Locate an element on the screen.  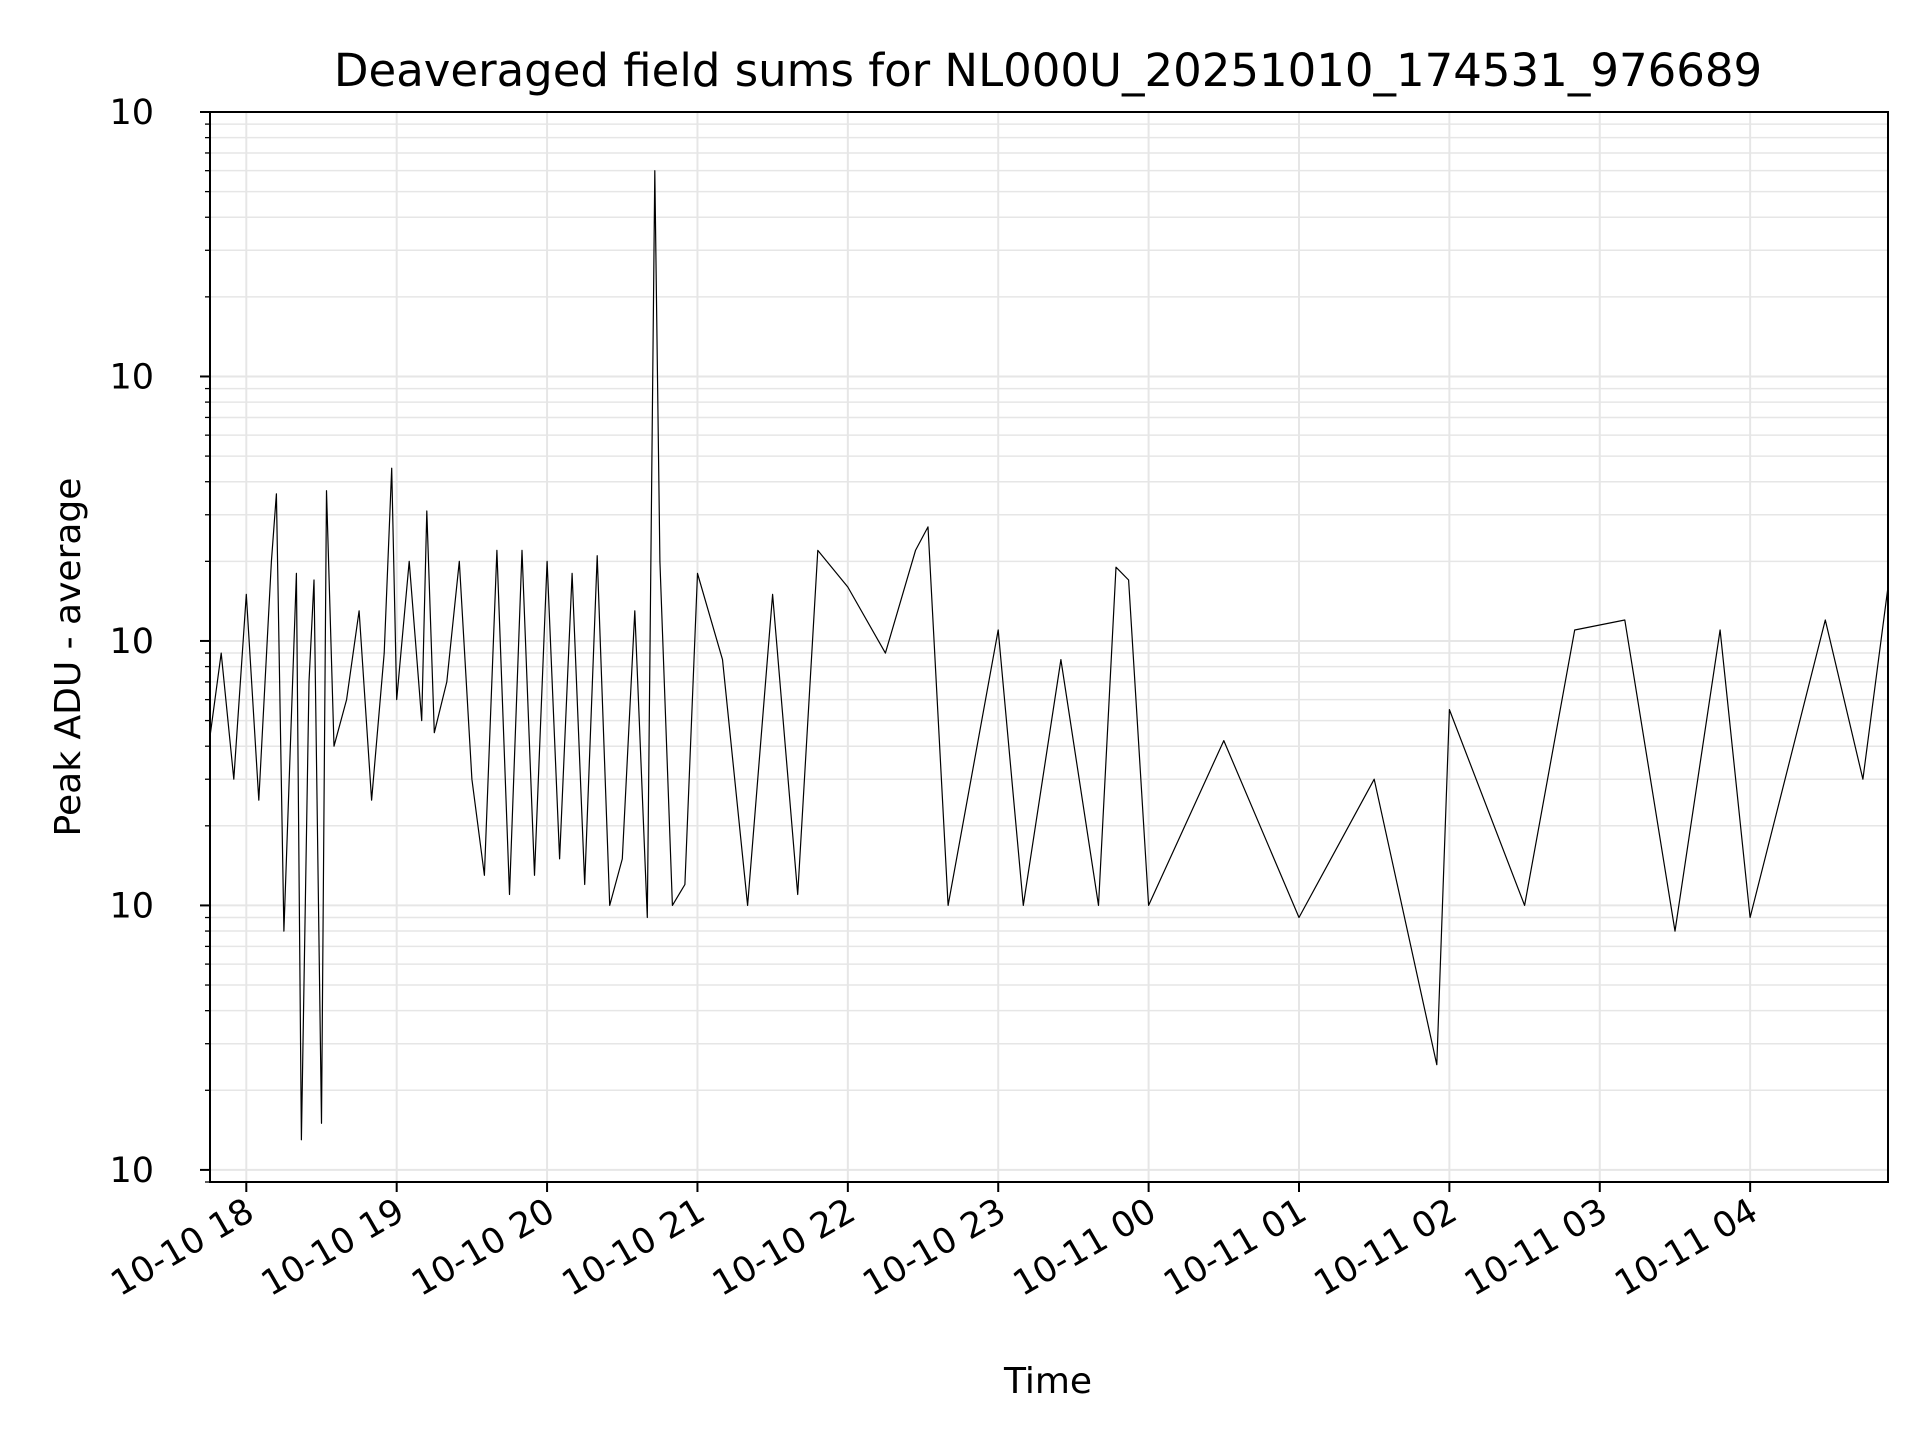
y-axis-label: Peak ADU - average is located at coordinates (68, 657).